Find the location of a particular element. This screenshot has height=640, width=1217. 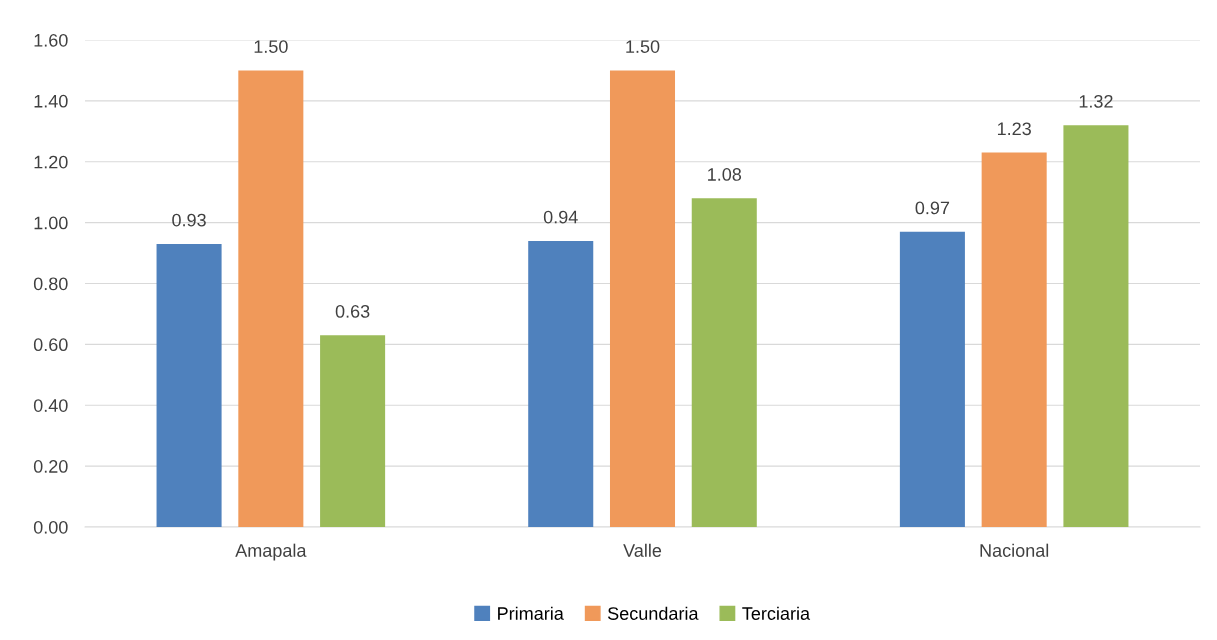

legend-label: Secundaria is located at coordinates (653, 613).